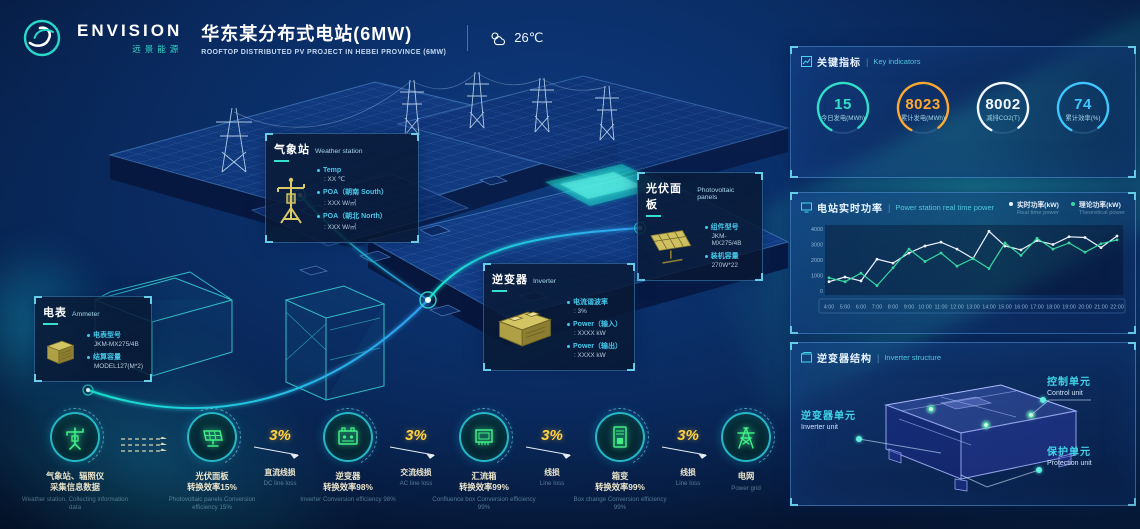 The image size is (1140, 529). Describe the element at coordinates (729, 234) in the screenshot. I see `list-item: 组件型号 JKM-MX275/4B` at that location.